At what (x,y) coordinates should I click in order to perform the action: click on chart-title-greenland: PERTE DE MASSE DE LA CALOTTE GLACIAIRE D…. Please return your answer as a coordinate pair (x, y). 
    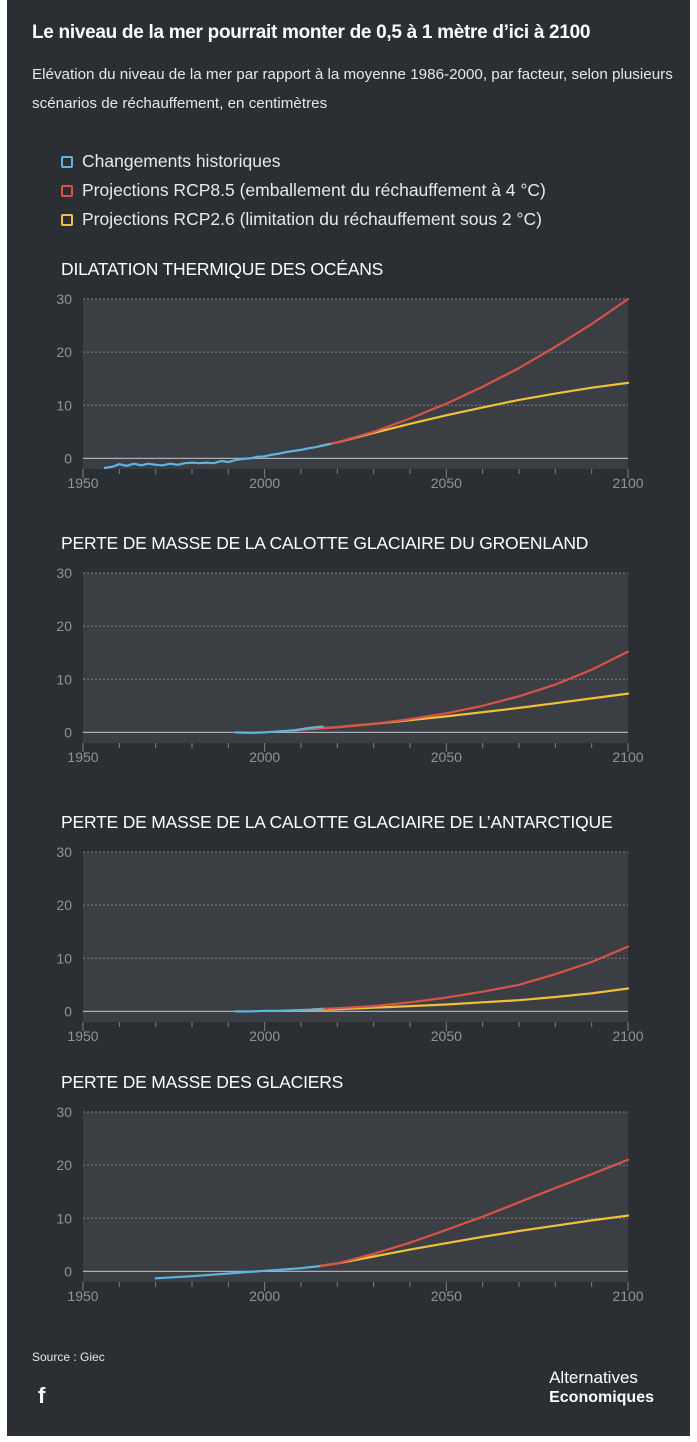
    Looking at the image, I should click on (325, 543).